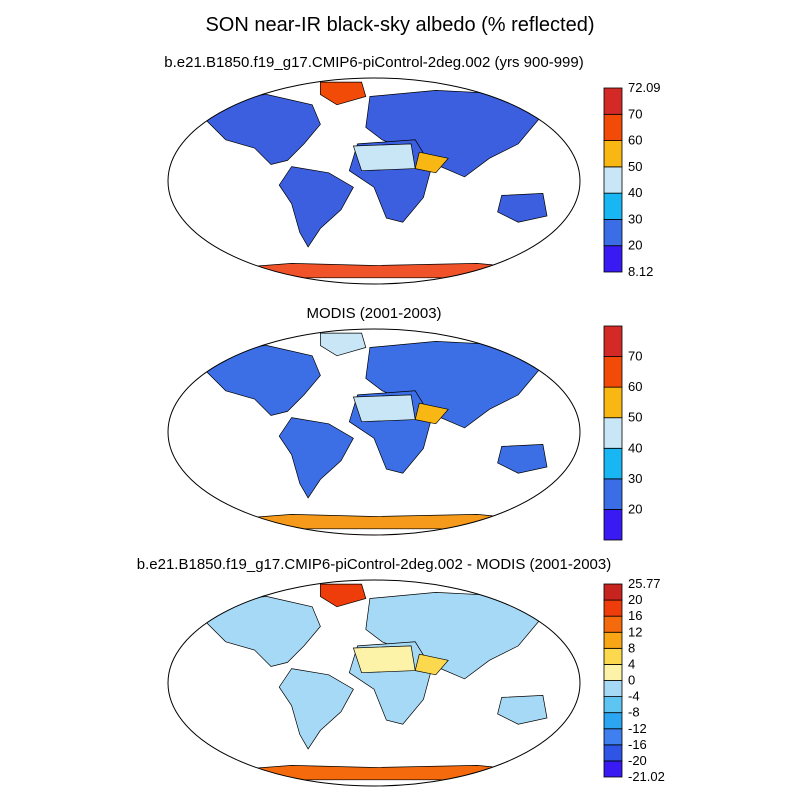 The height and width of the screenshot is (800, 800). I want to click on colorbar: 8.12 20 30 40 50 60 70 72.09, so click(632, 179).